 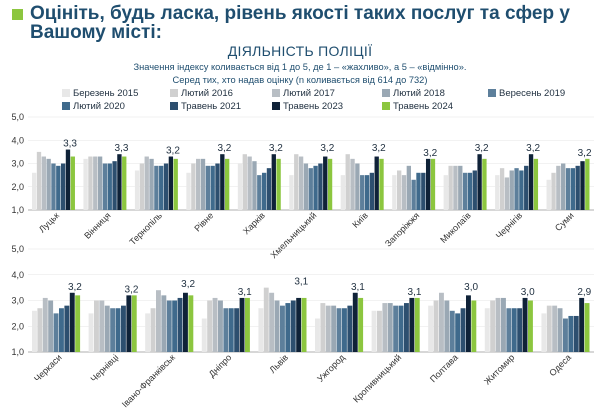 What do you see at coordinates (532, 93) in the screenshot?
I see `legend-label: Вересень 2019` at bounding box center [532, 93].